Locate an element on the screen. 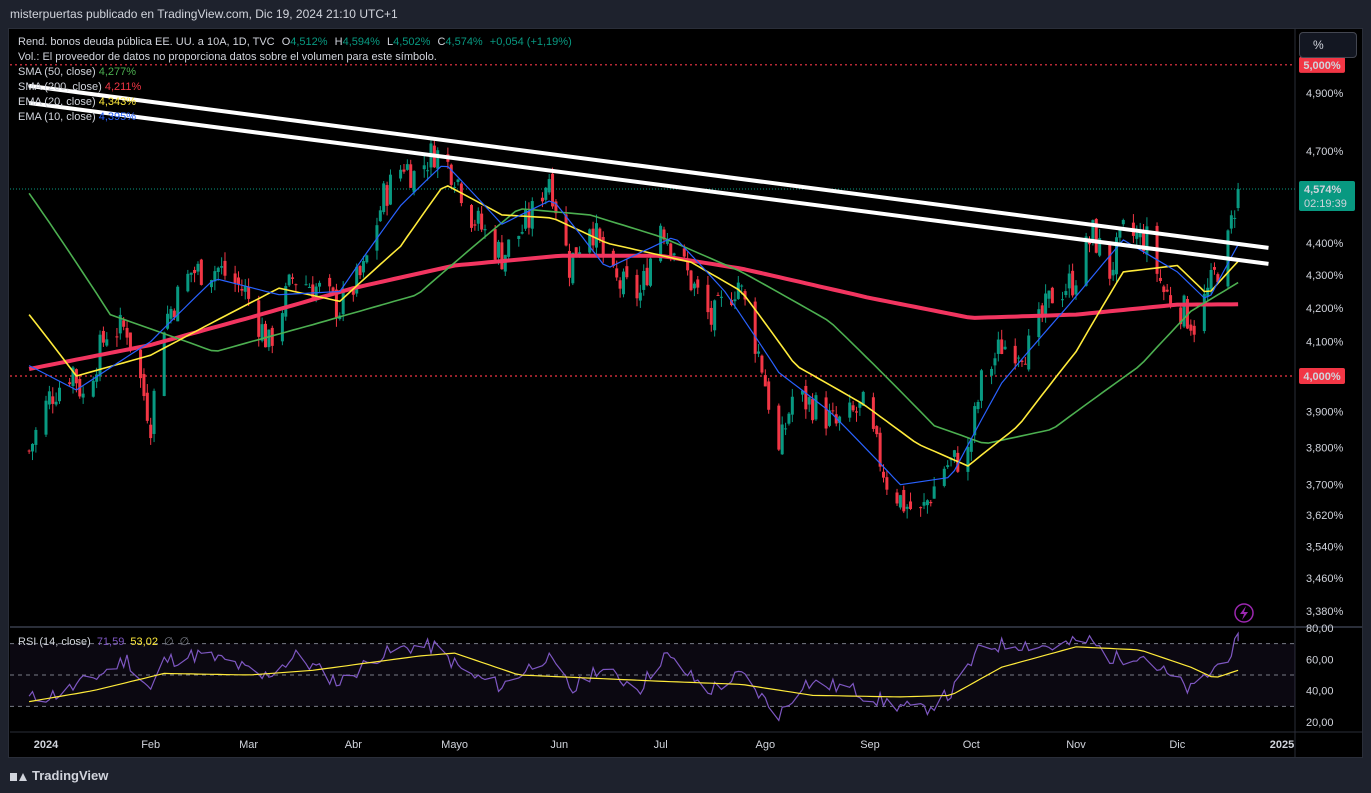  percent-scale-button: % is located at coordinates (1328, 45).